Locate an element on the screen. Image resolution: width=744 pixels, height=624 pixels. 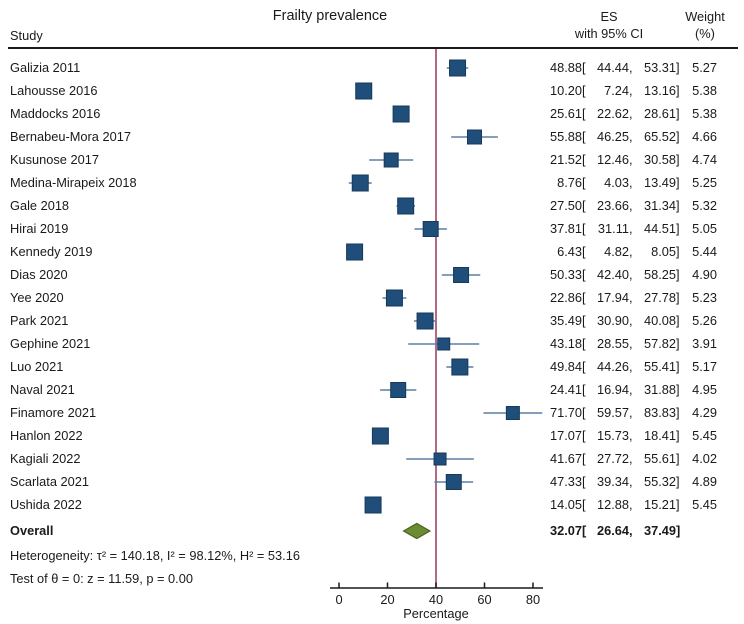
es-segment: 17.94 is located at coordinates (612, 297).